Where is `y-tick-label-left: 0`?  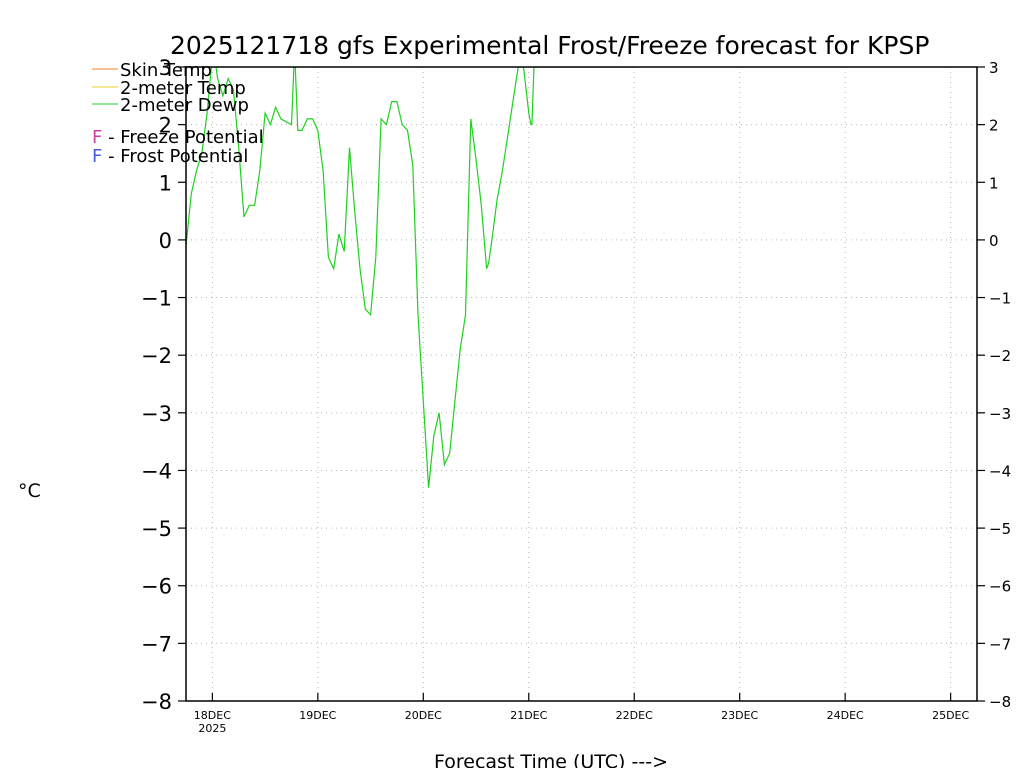
y-tick-label-left: 0 is located at coordinates (165, 241).